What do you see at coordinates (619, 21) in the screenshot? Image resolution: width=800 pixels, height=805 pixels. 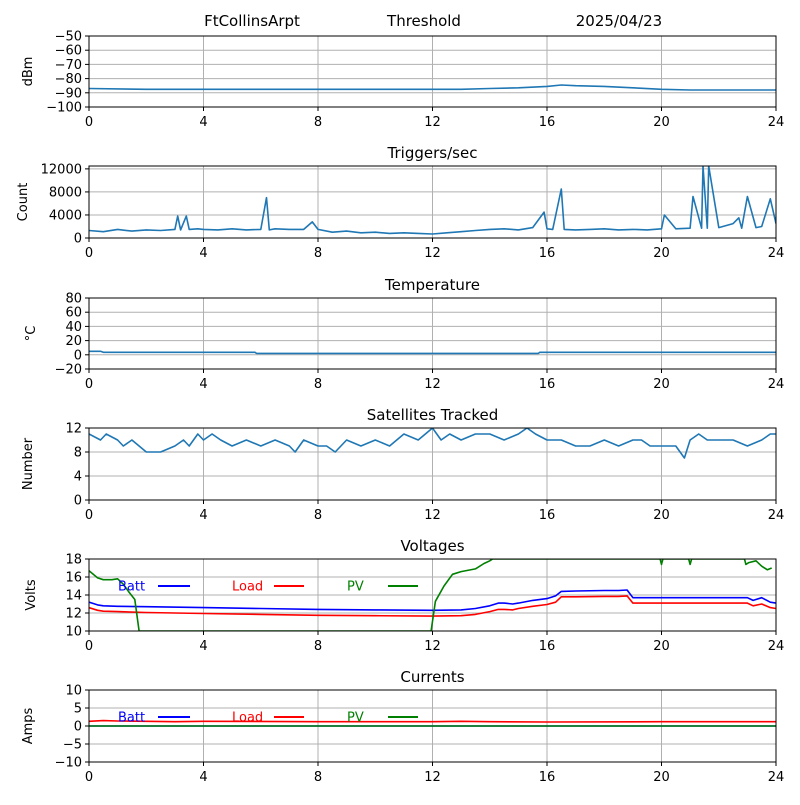 I see `header-date: 2025/04/23` at bounding box center [619, 21].